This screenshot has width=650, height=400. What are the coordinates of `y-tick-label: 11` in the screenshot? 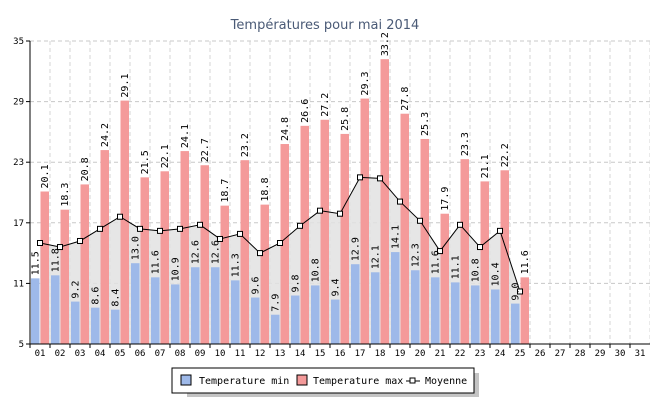 It's located at (18, 284).